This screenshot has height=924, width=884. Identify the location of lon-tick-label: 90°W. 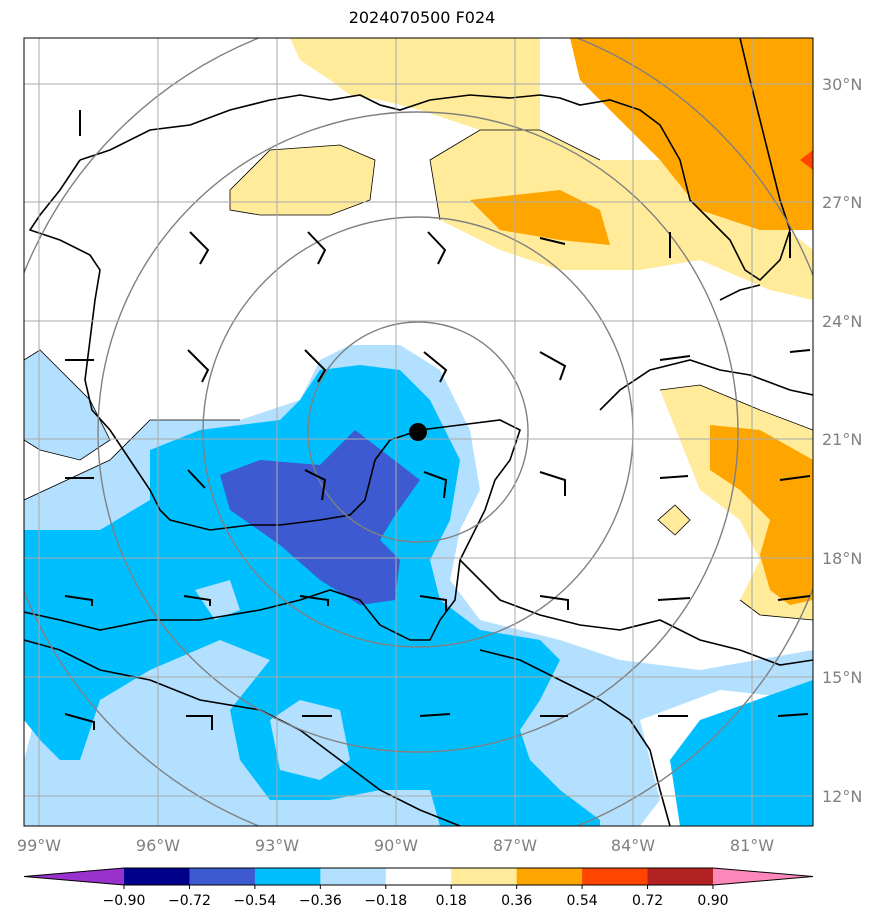
(396, 845).